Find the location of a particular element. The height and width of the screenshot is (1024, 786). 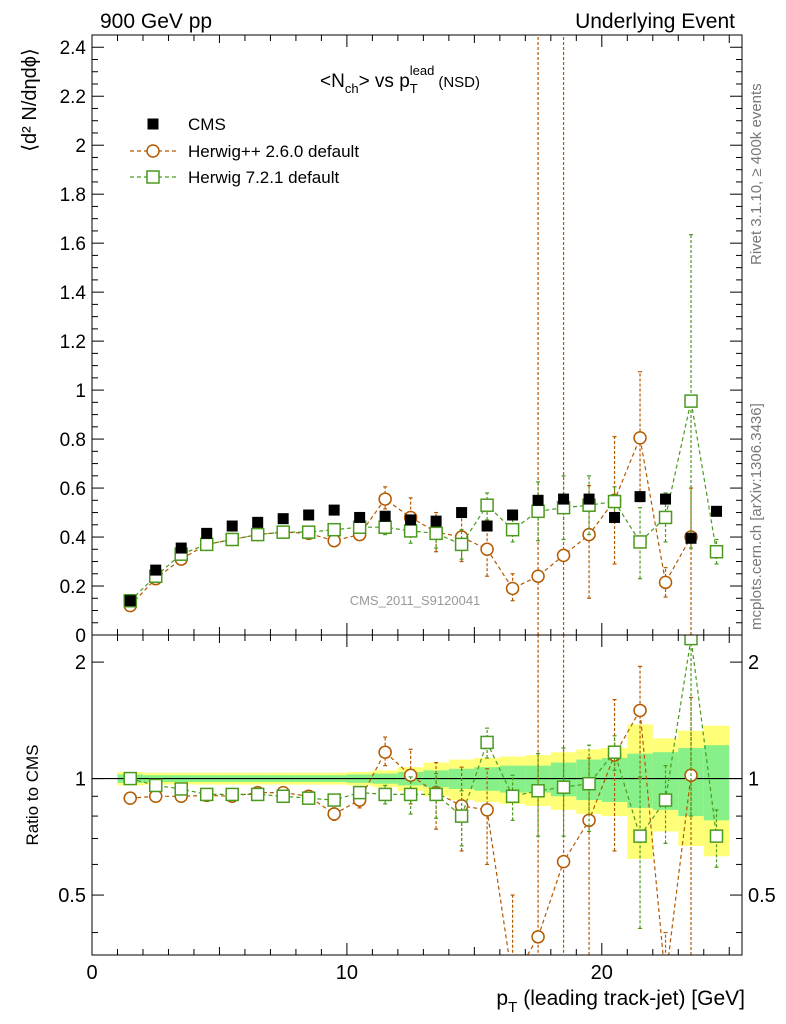

legend-label-herwigpp: Herwig++ 2.6.0 default is located at coordinates (273, 151).